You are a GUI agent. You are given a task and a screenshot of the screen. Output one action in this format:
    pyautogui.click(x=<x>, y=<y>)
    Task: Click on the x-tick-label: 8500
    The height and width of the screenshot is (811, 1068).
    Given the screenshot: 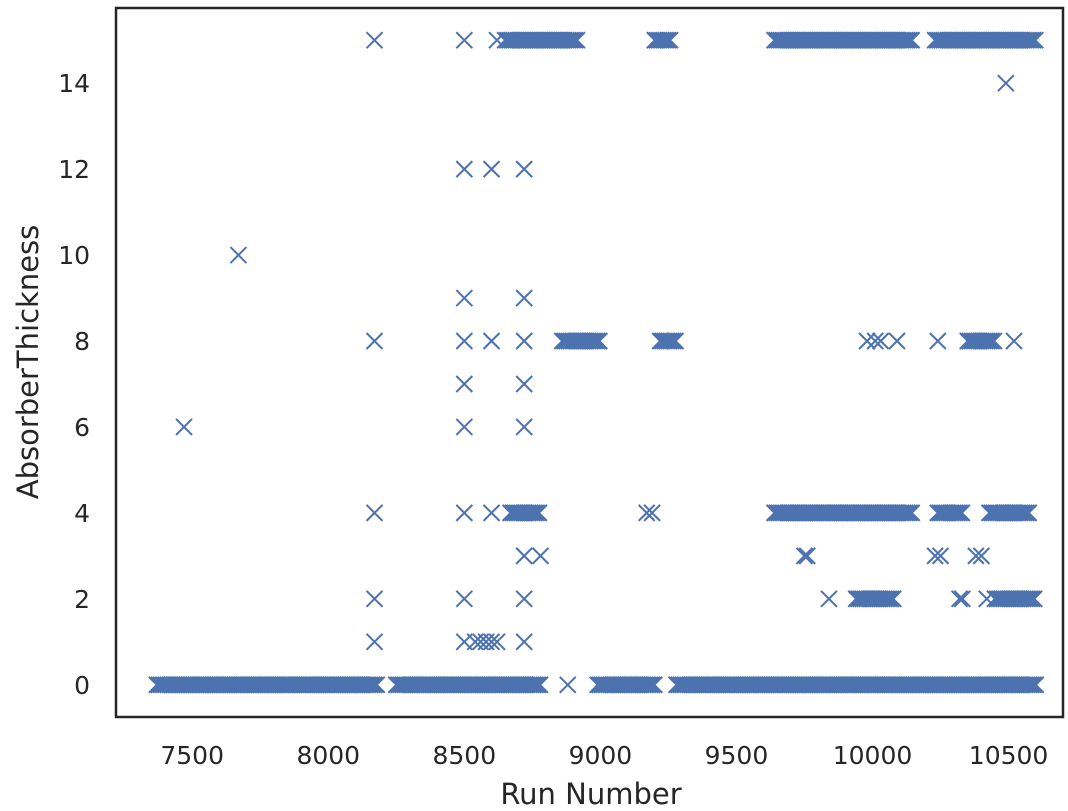 What is the action you would take?
    pyautogui.click(x=465, y=755)
    